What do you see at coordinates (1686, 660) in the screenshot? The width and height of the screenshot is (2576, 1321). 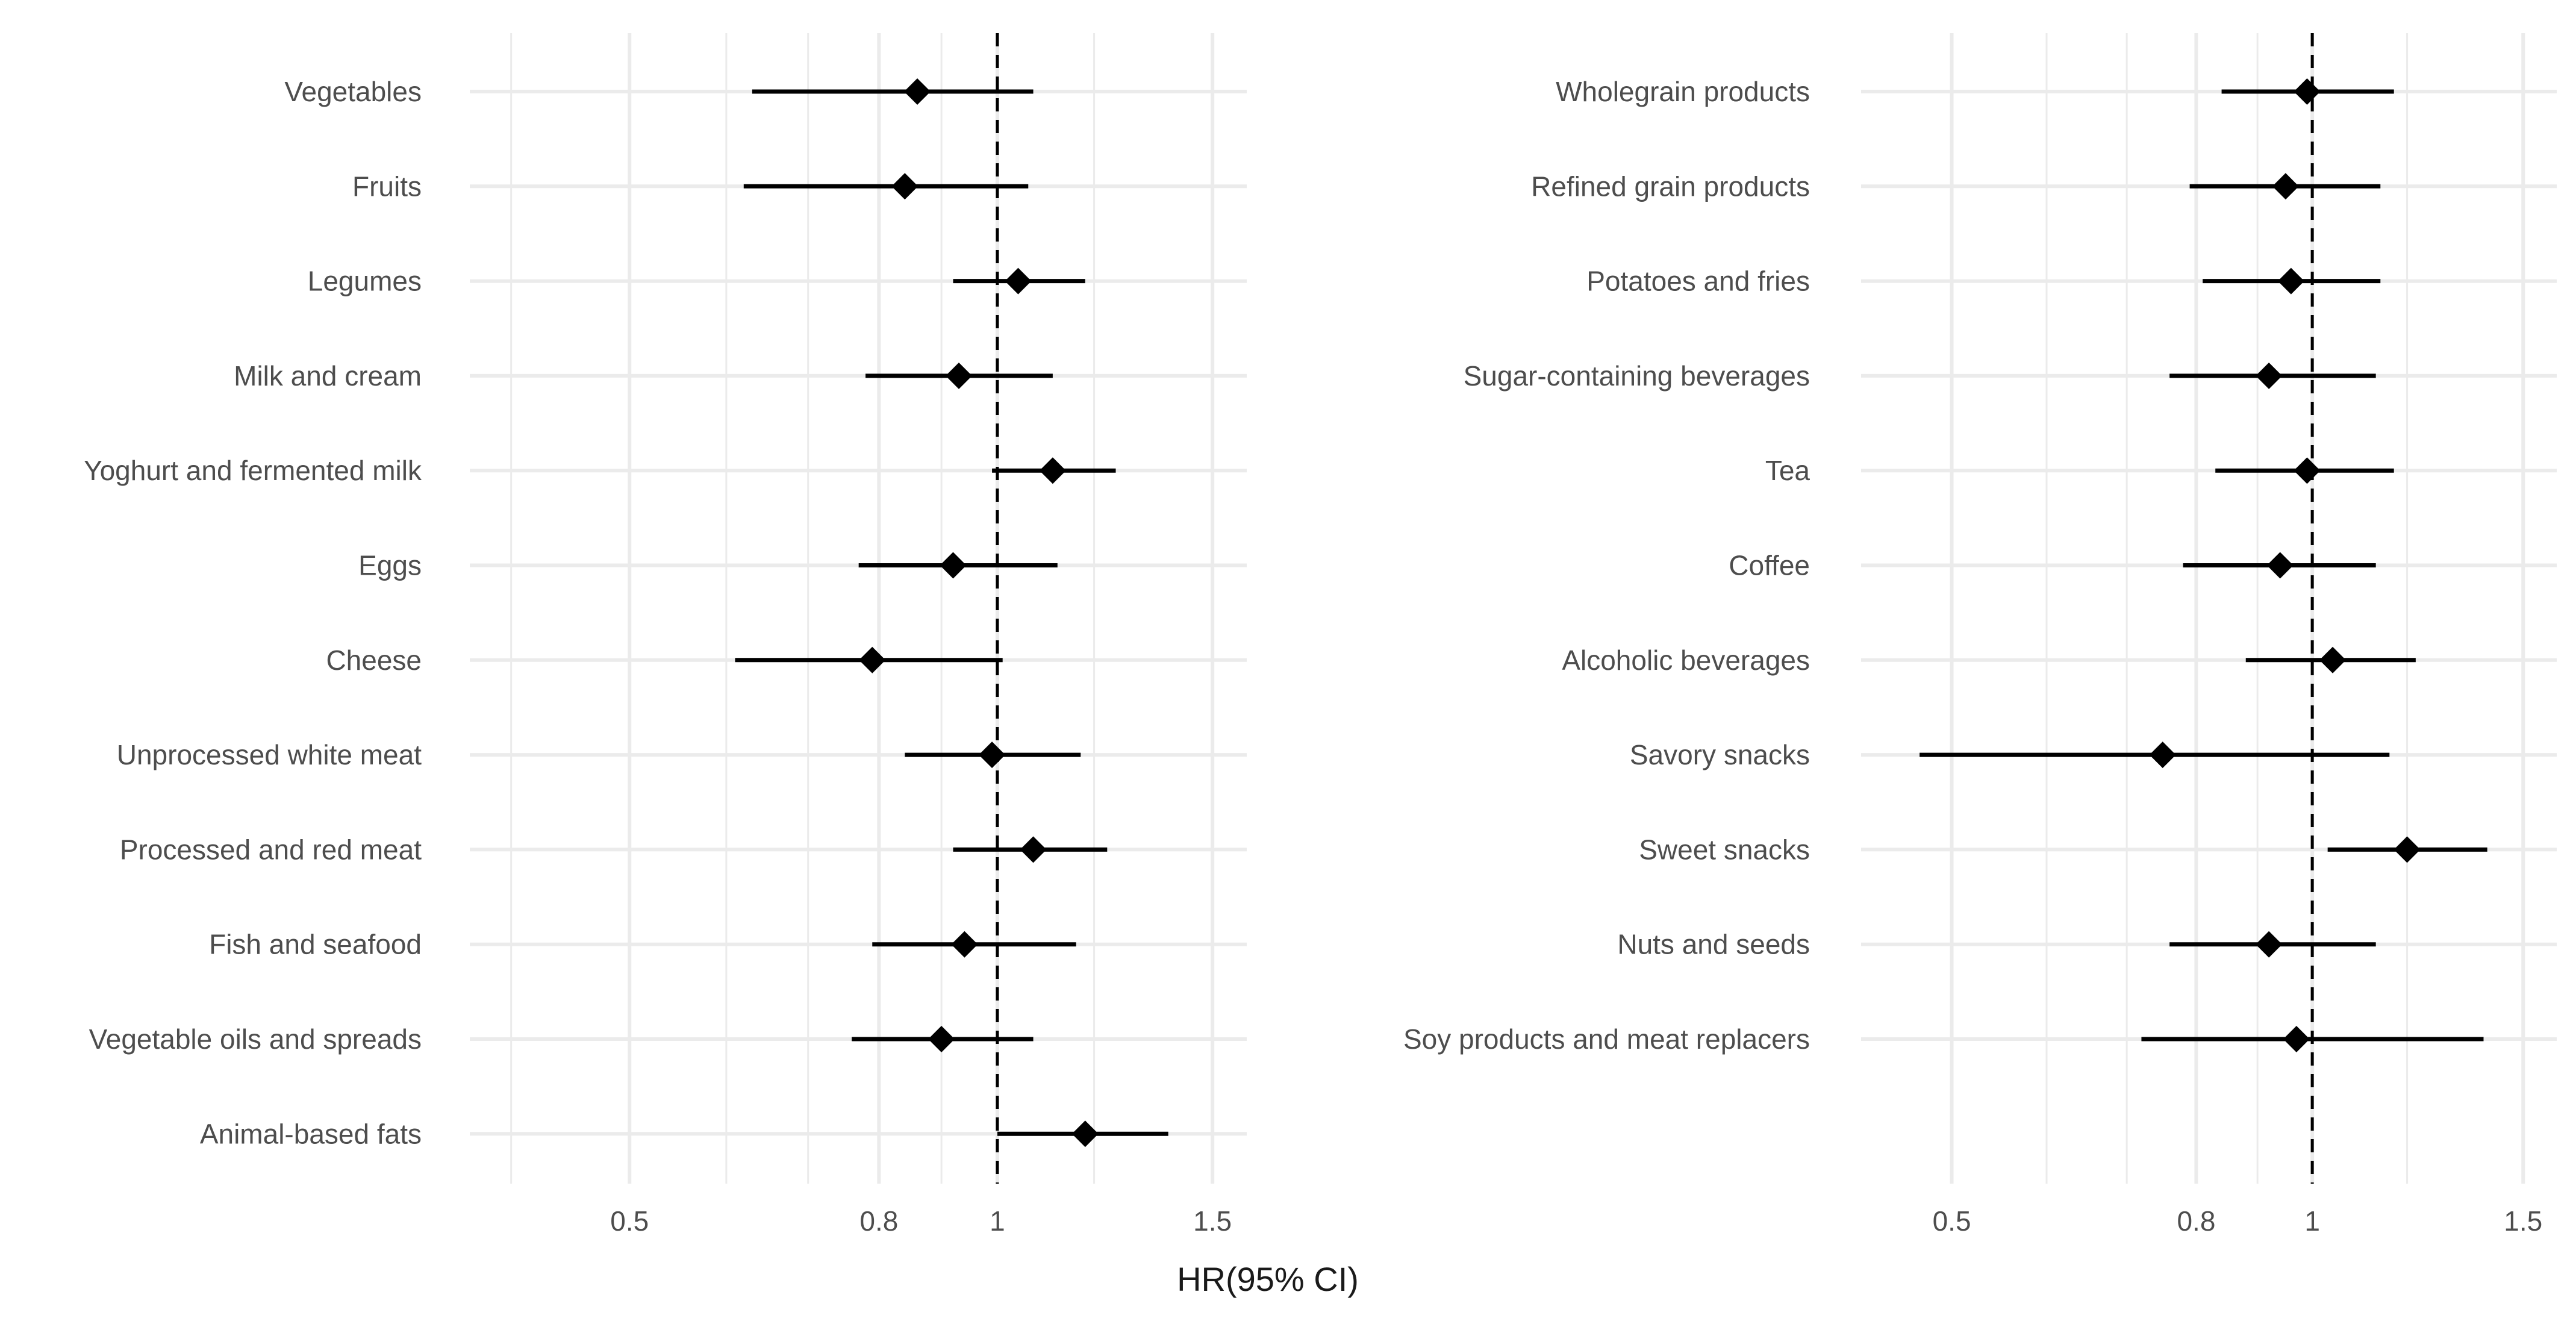 I see `category-label: Alcoholic beverages` at bounding box center [1686, 660].